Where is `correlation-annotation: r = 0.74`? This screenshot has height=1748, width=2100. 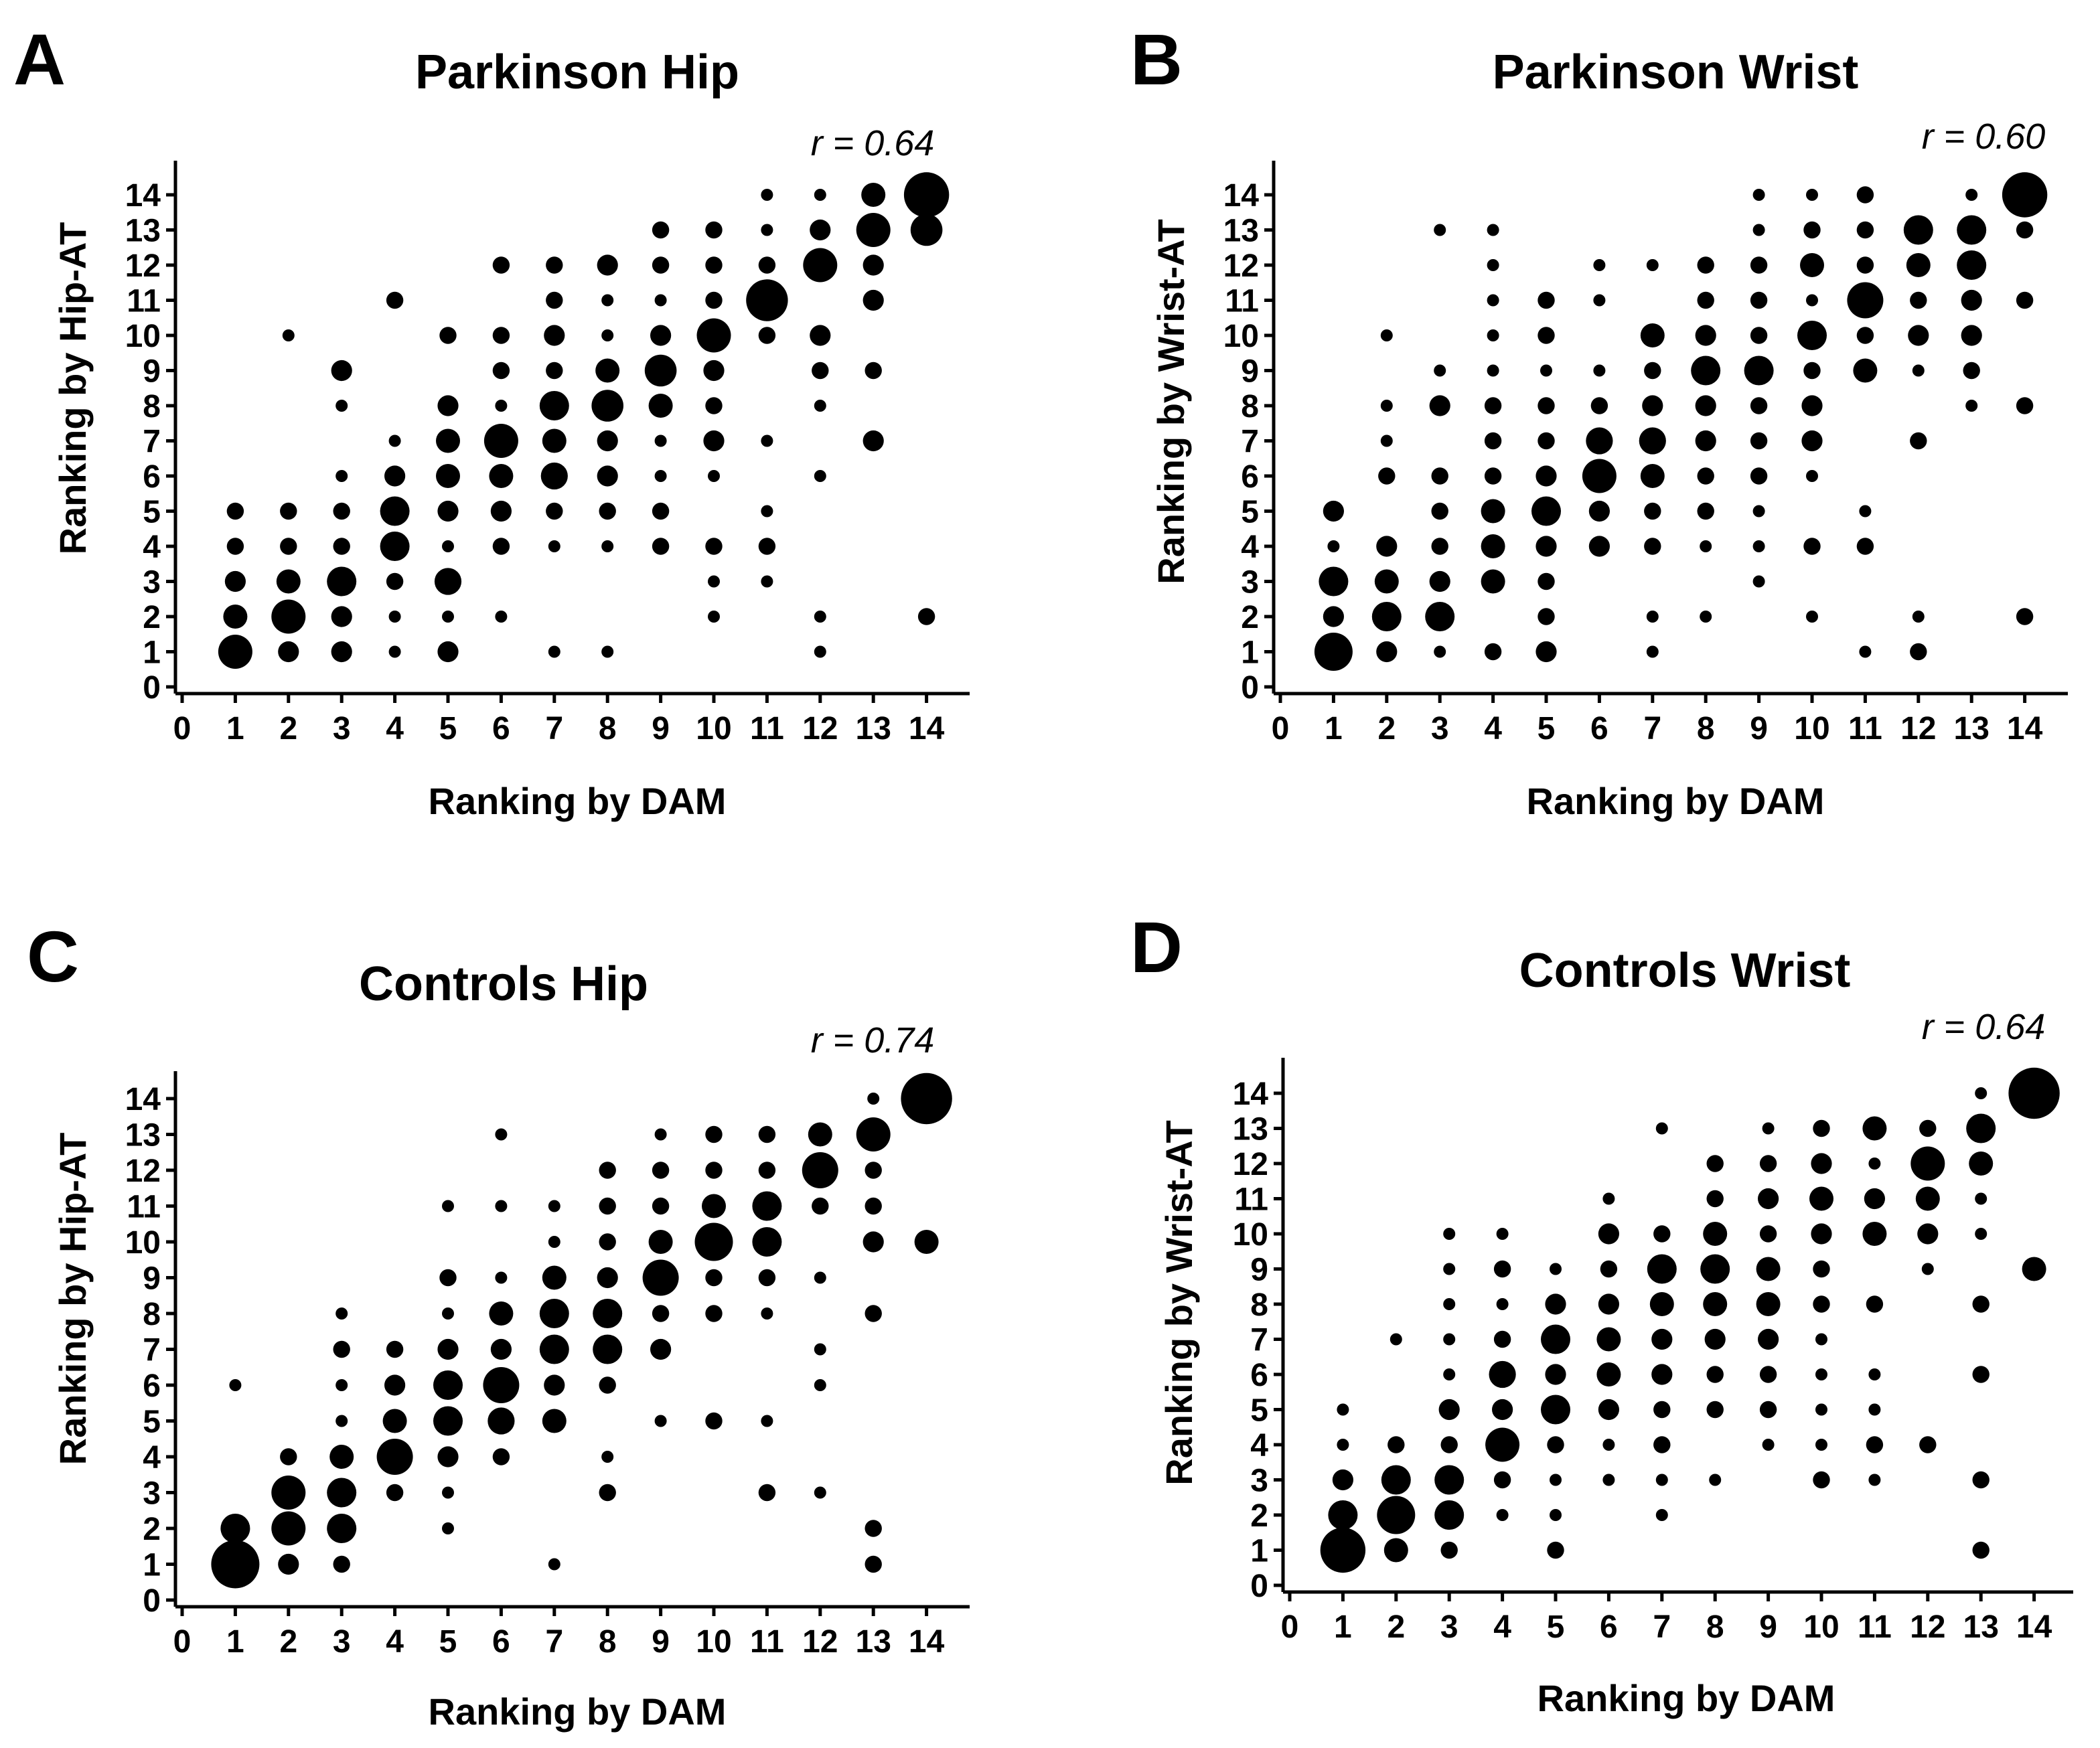 correlation-annotation: r = 0.74 is located at coordinates (873, 1040).